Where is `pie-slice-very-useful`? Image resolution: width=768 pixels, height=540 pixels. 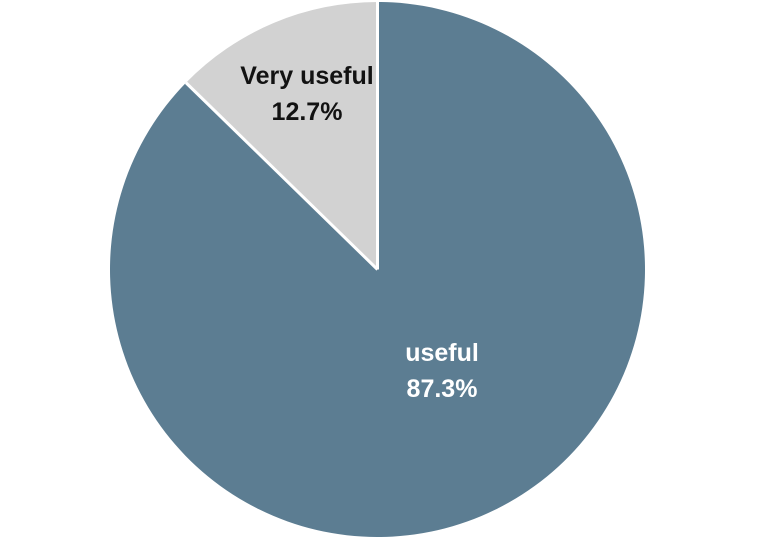
pie-slice-very-useful is located at coordinates (281, 136).